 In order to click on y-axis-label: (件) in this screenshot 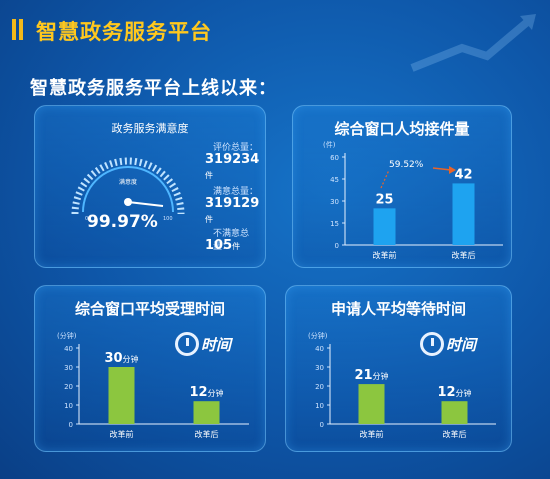, I will do `click(329, 144)`.